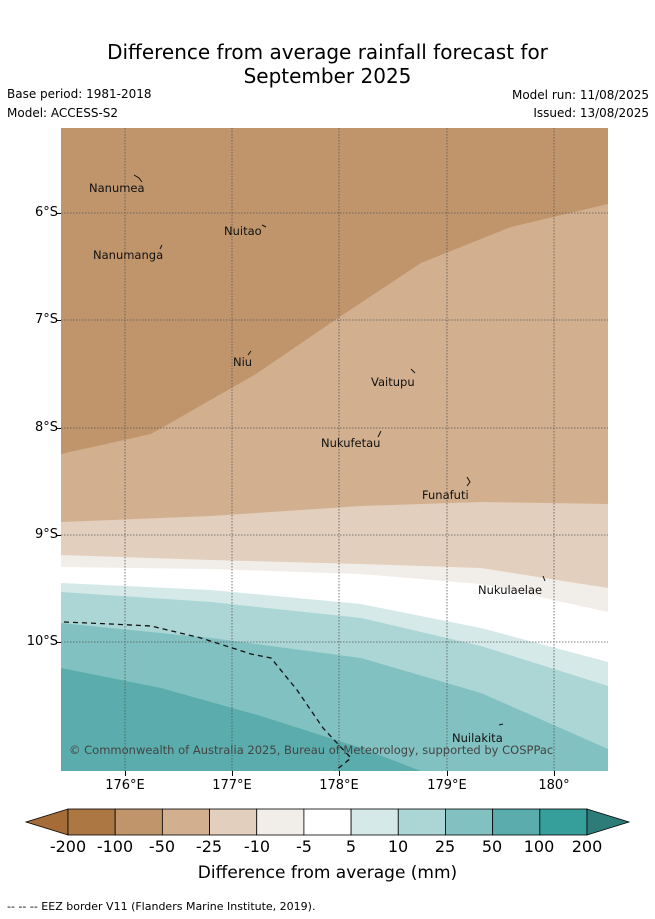  What do you see at coordinates (125, 785) in the screenshot?
I see `lon-label: 176°E` at bounding box center [125, 785].